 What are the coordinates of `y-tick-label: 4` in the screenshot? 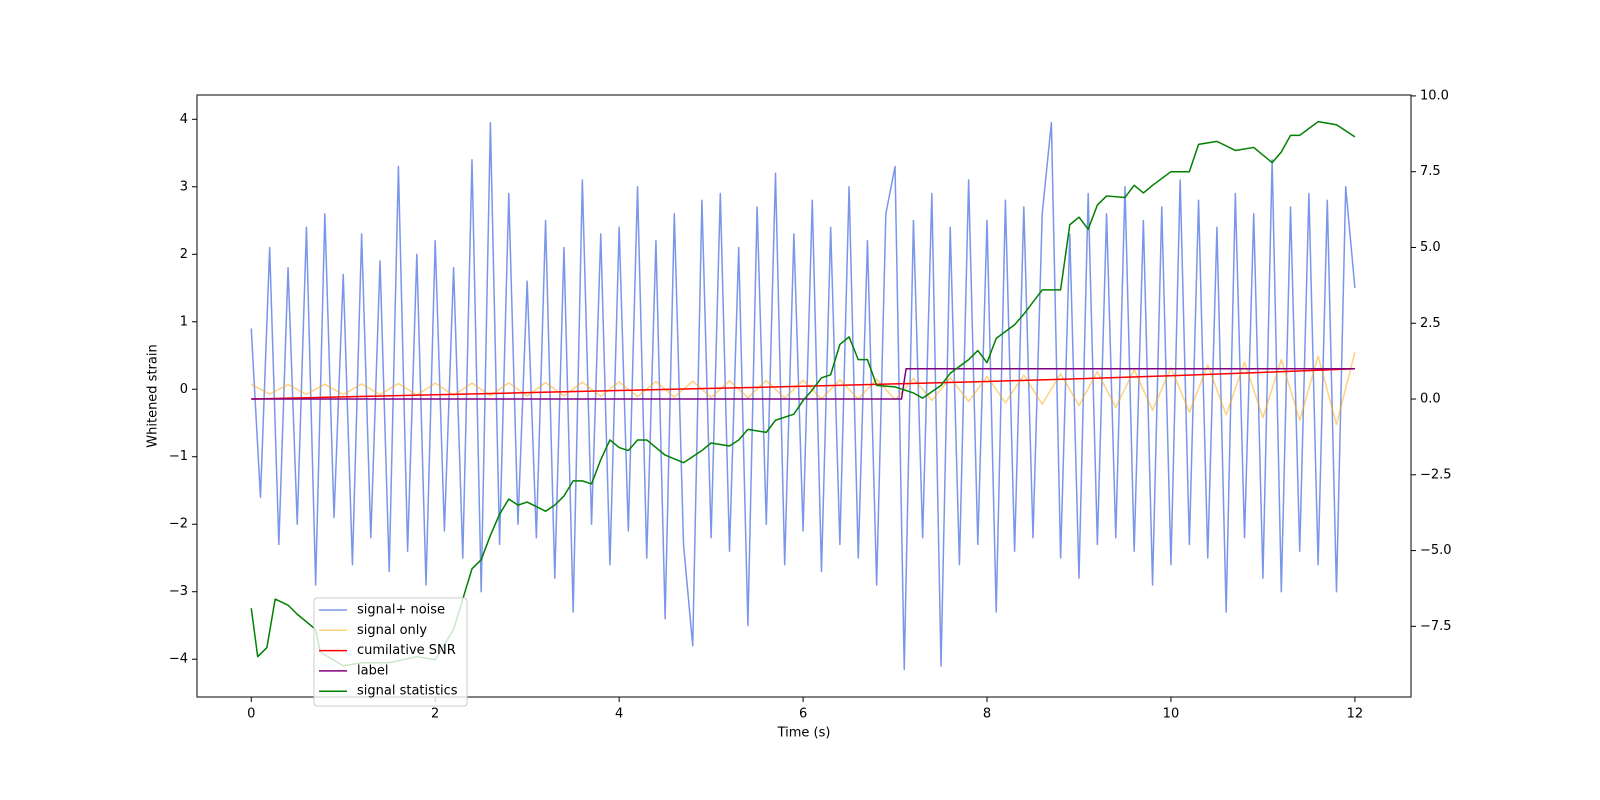 It's located at (184, 119).